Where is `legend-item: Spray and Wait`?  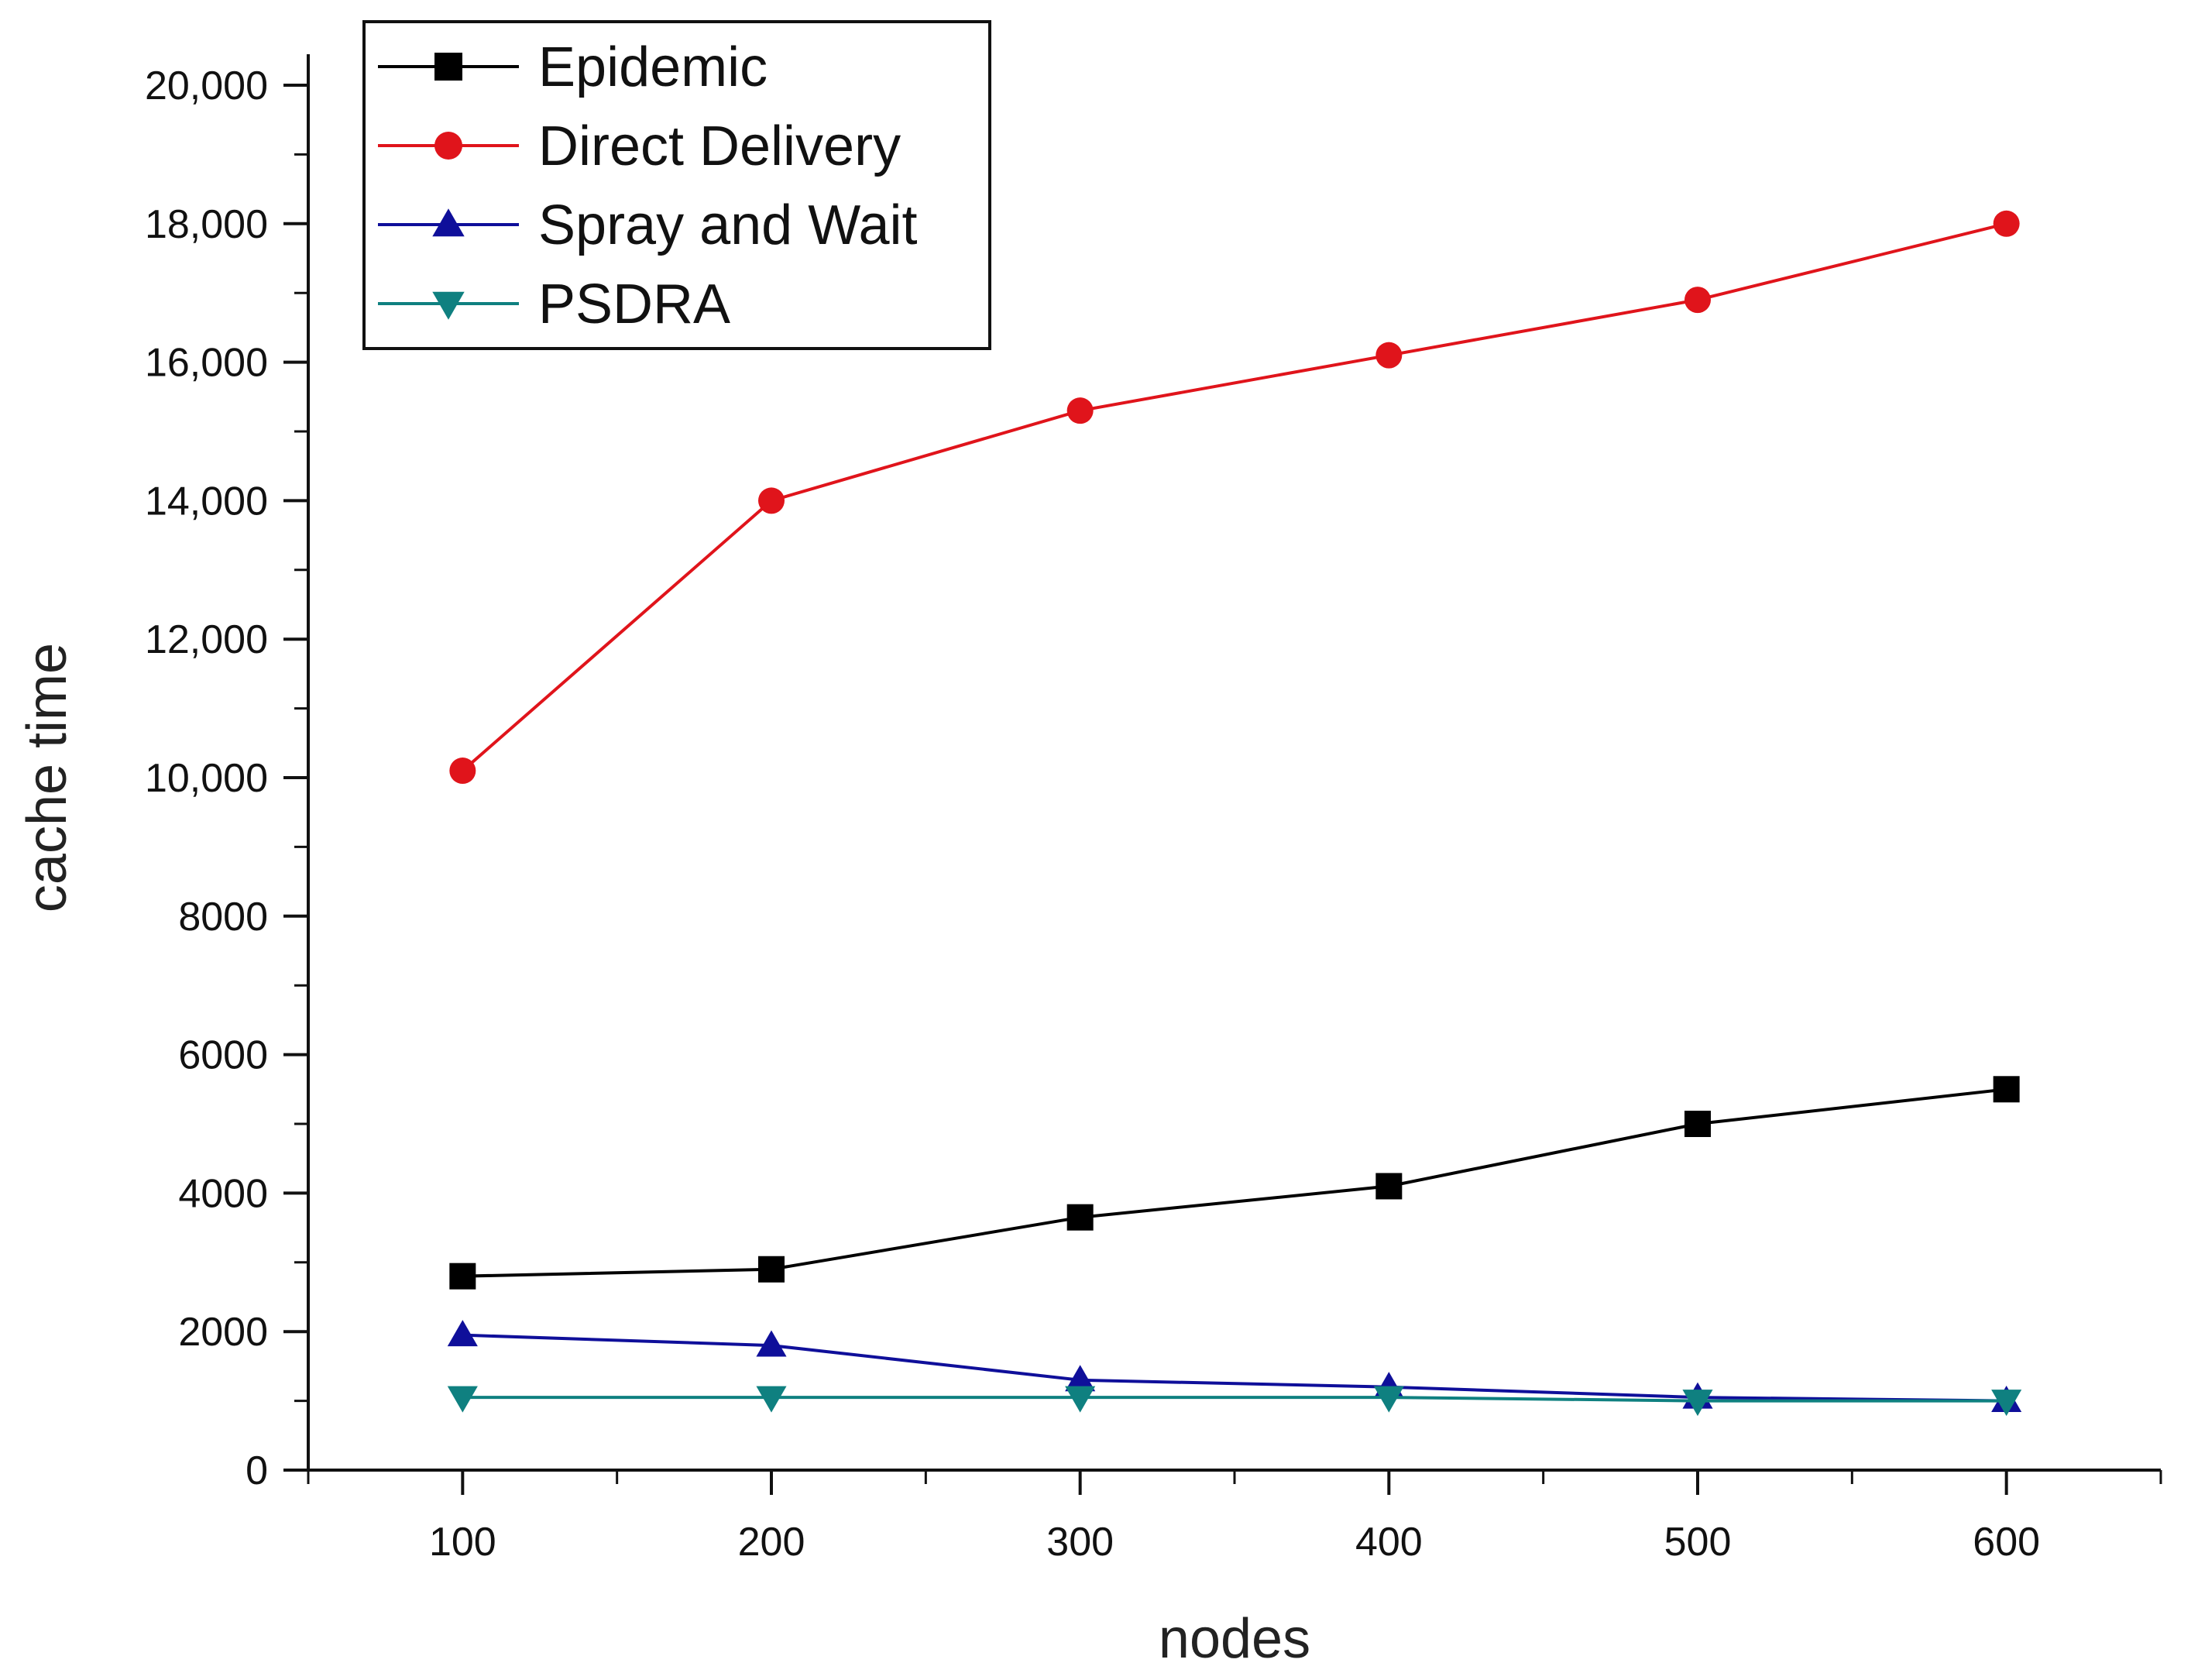 legend-item: Spray and Wait is located at coordinates (648, 225).